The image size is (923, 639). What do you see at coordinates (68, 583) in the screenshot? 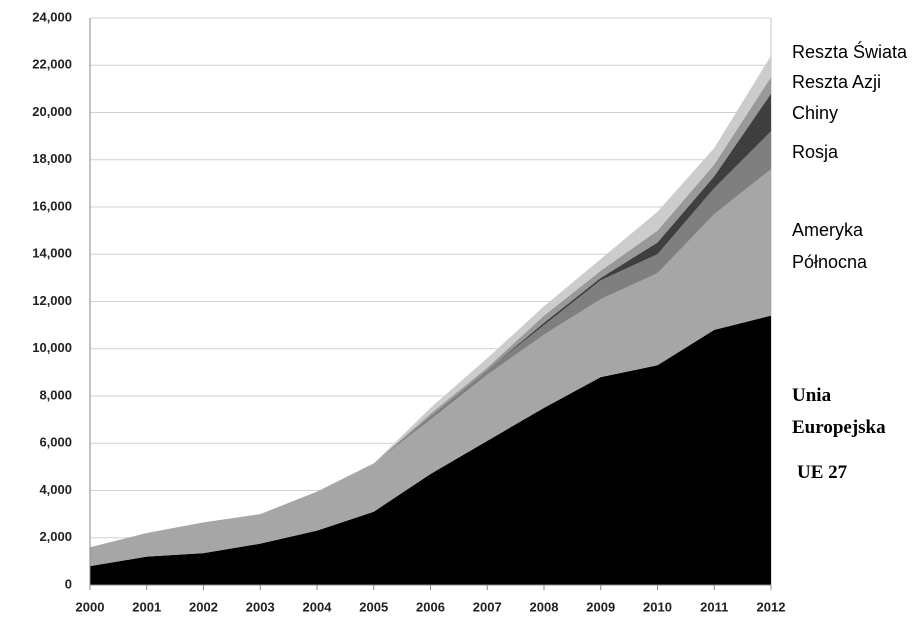
I see `y-tick-label: 0` at bounding box center [68, 583].